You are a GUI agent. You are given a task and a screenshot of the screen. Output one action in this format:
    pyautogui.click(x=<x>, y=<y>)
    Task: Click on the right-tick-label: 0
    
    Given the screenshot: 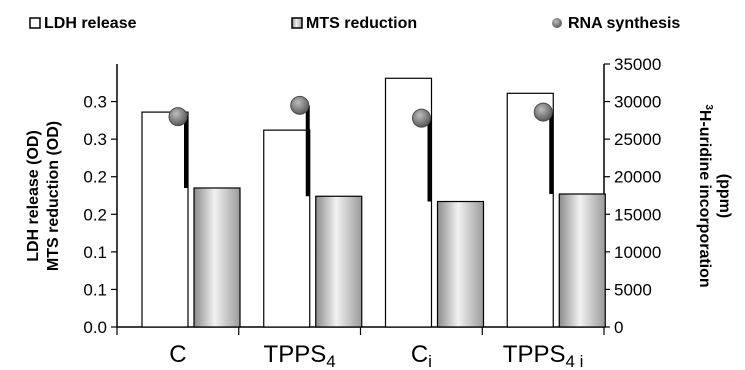 What is the action you would take?
    pyautogui.click(x=618, y=327)
    